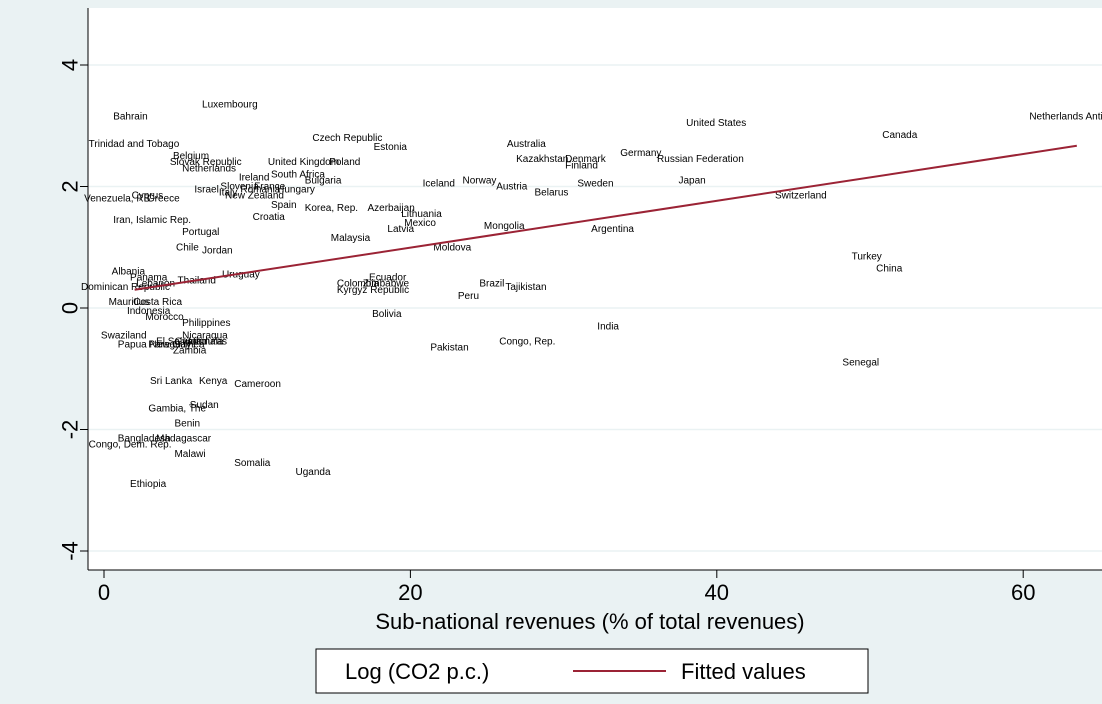 The width and height of the screenshot is (1102, 704). Describe the element at coordinates (388, 278) in the screenshot. I see `point-label: Ecuador` at that location.